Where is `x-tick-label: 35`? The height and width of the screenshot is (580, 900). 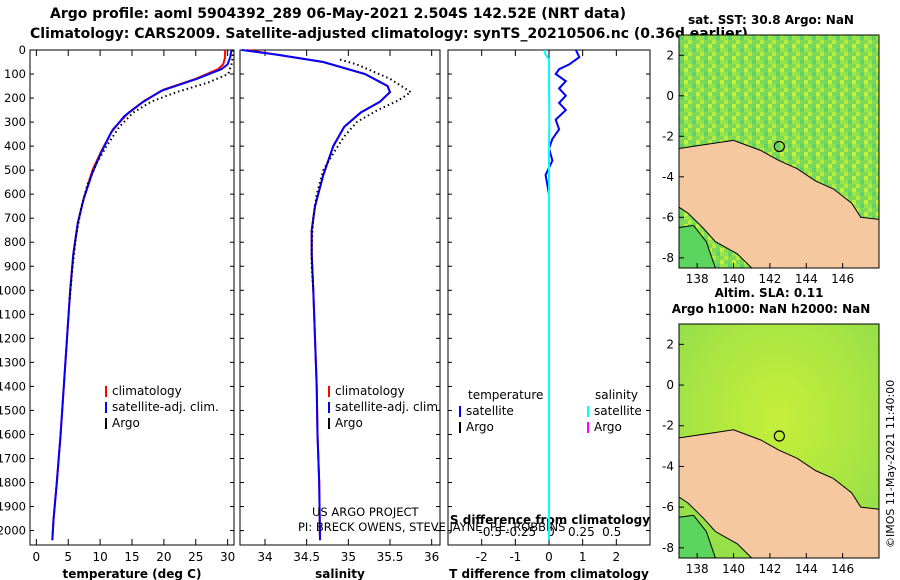 x-tick-label: 35 is located at coordinates (348, 557).